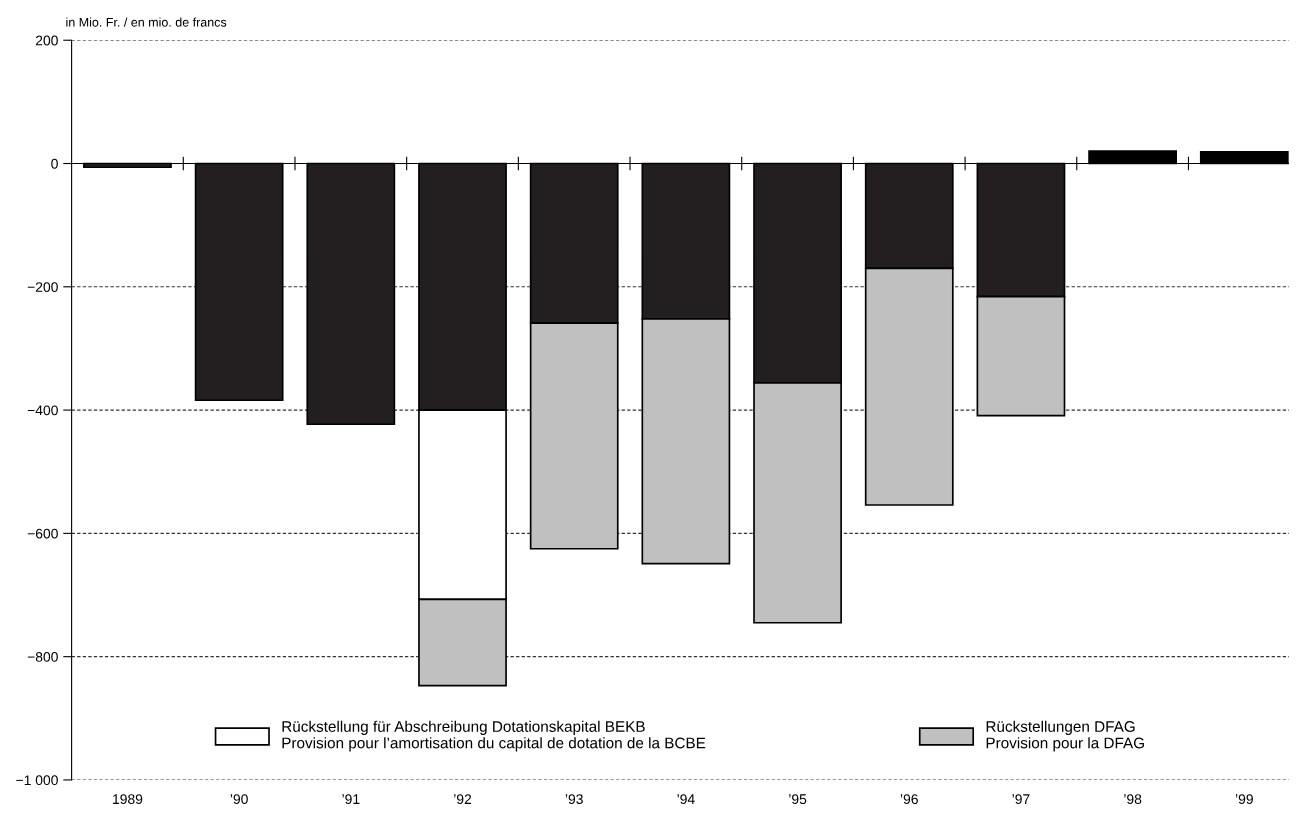  I want to click on x-tick-label: ’93, so click(574, 799).